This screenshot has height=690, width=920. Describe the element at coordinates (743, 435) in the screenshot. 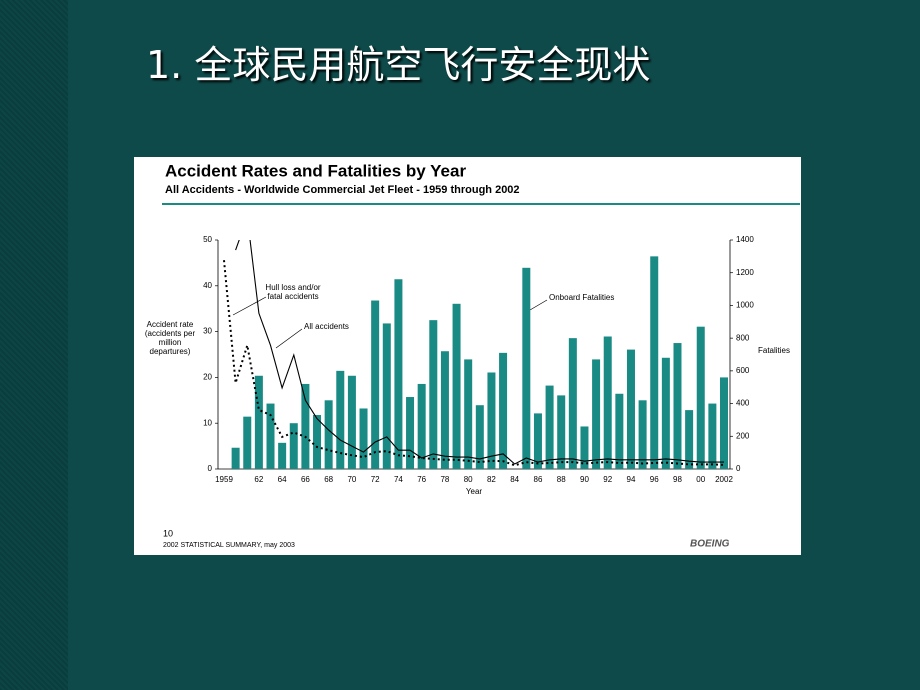

I see `y2-tick-label: 200` at that location.